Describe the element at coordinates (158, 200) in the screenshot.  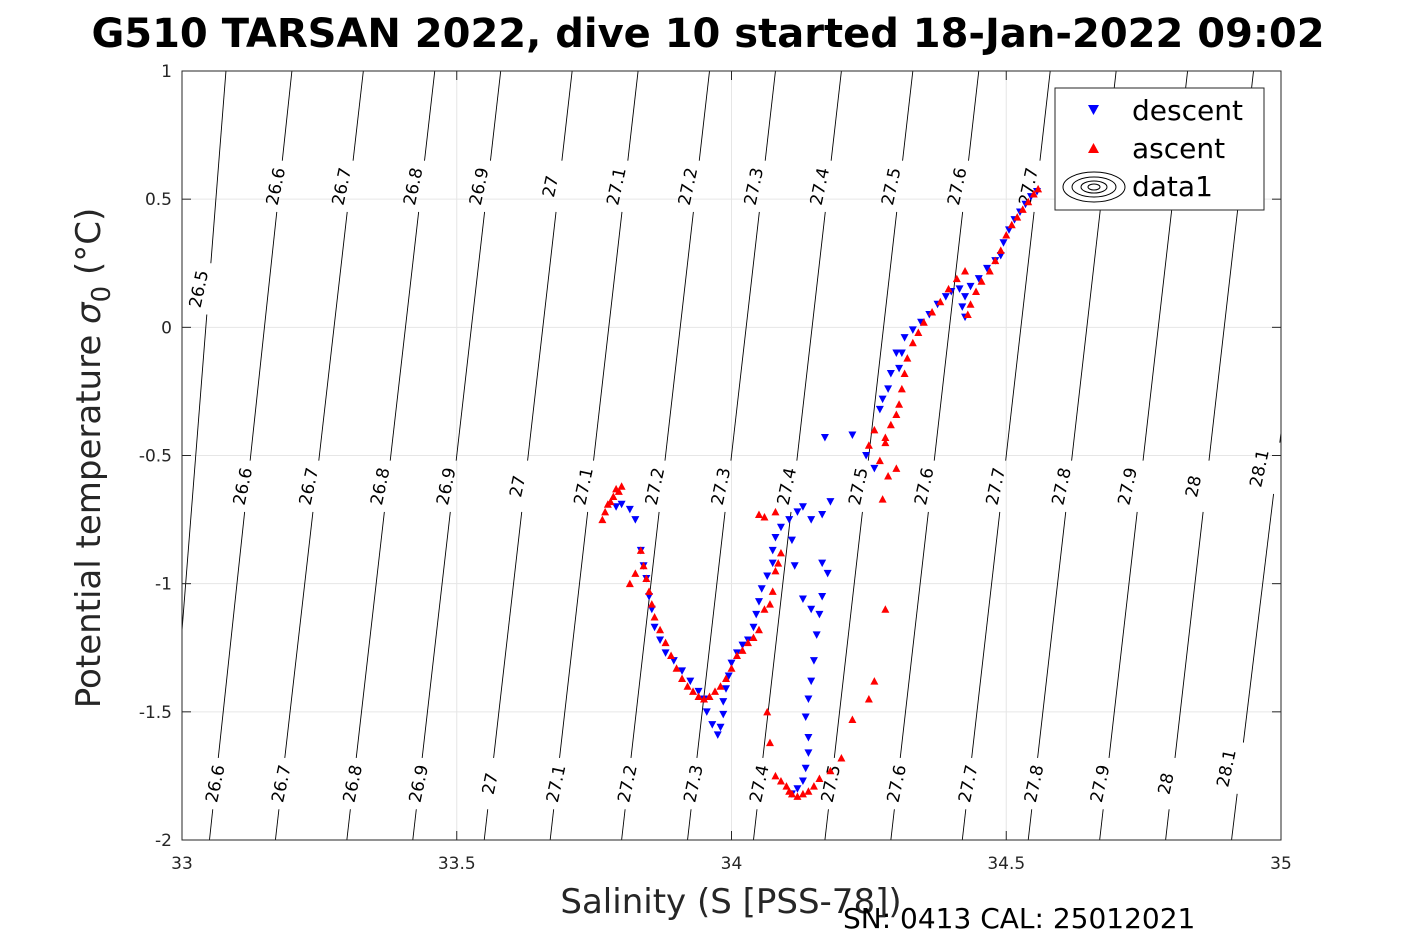
I see `y-tick-label: 0.5` at that location.